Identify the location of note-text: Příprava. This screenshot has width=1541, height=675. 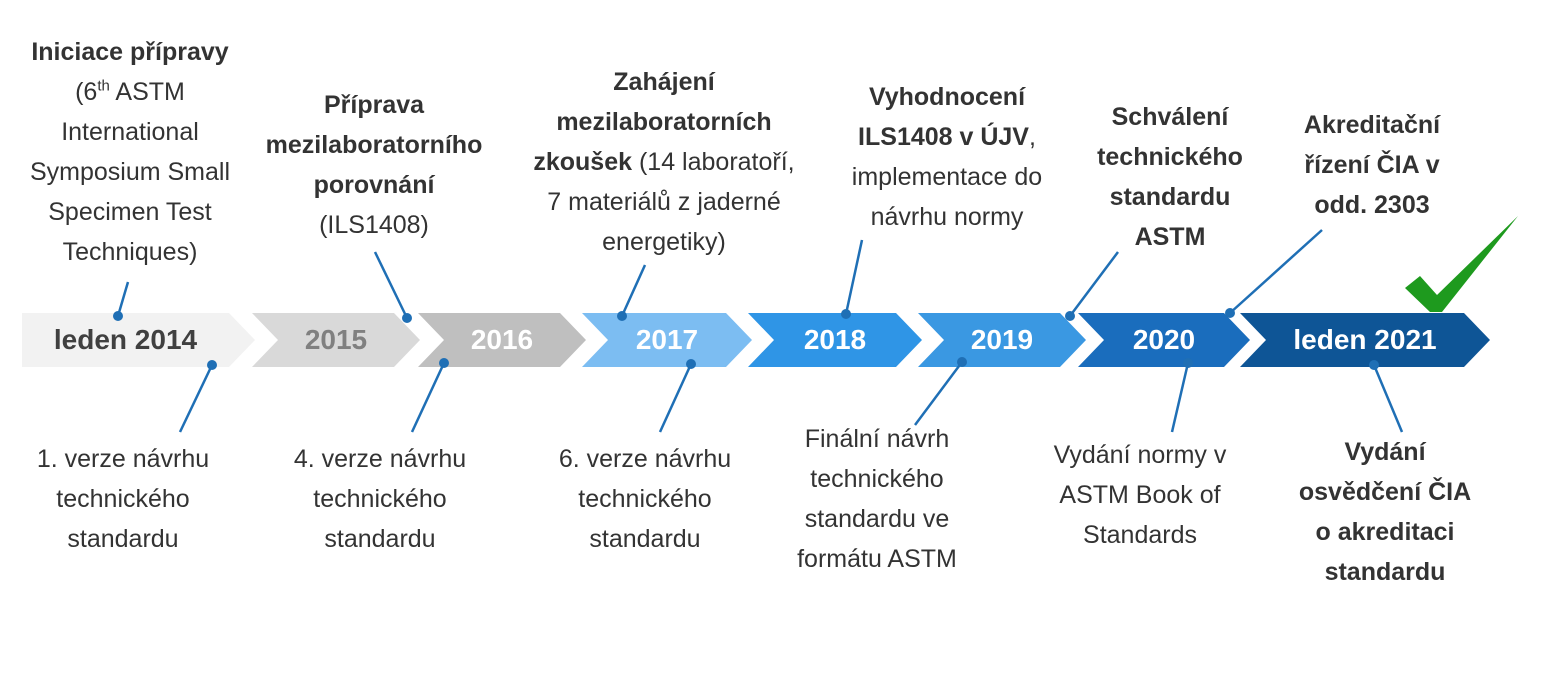
(374, 105).